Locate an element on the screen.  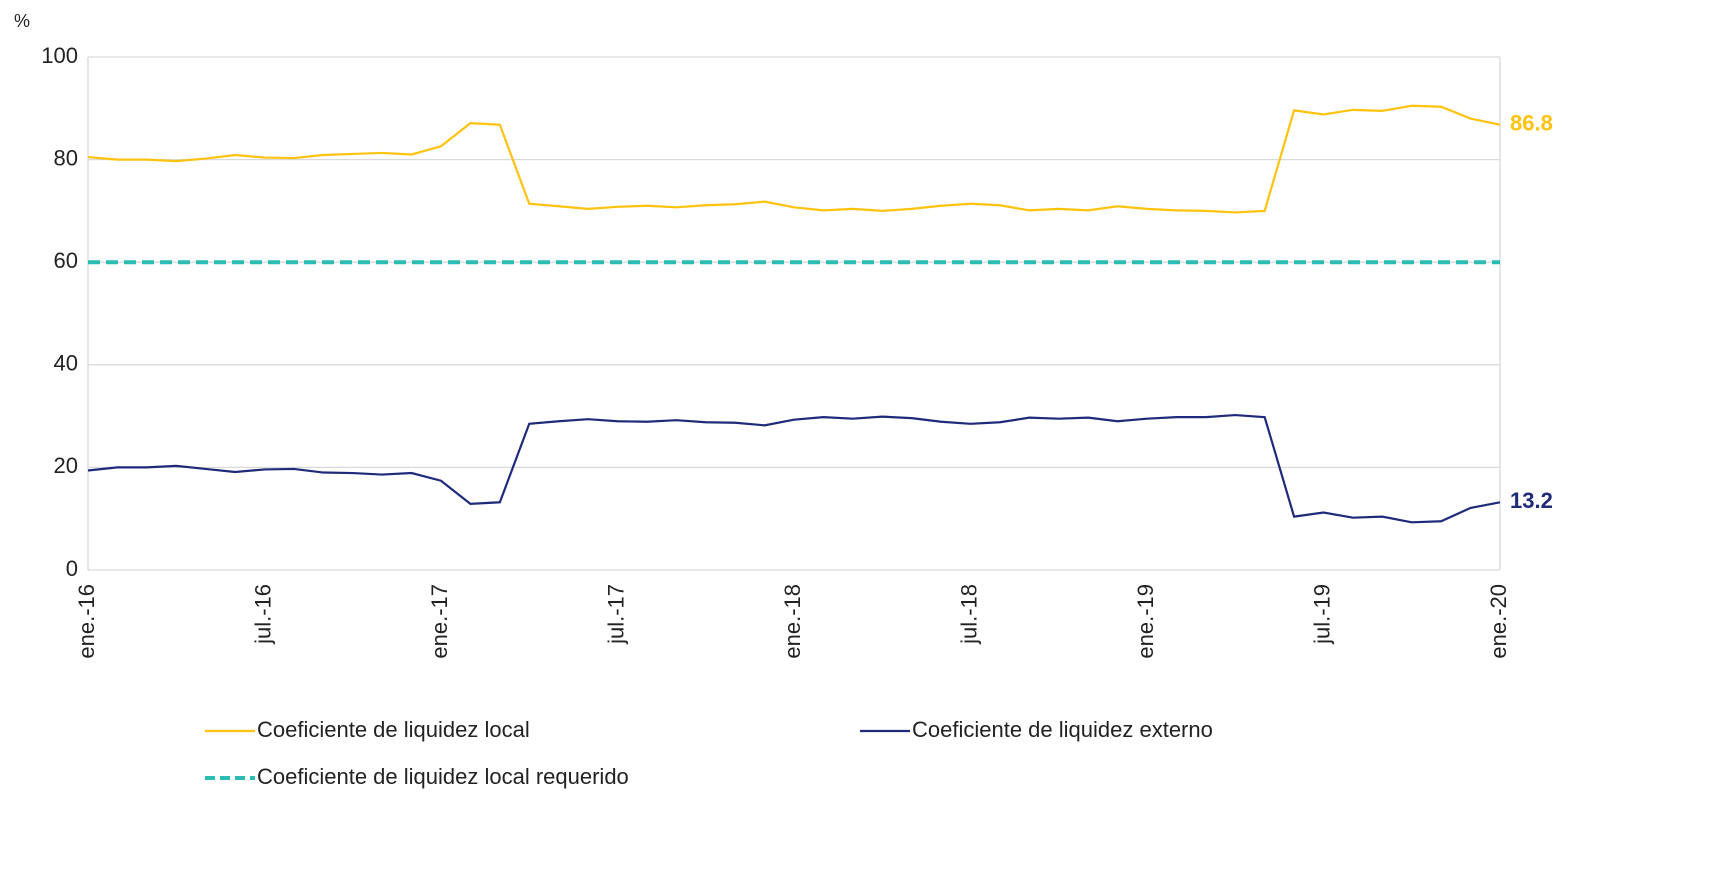
x-tick-label: ene.-16 is located at coordinates (86, 621).